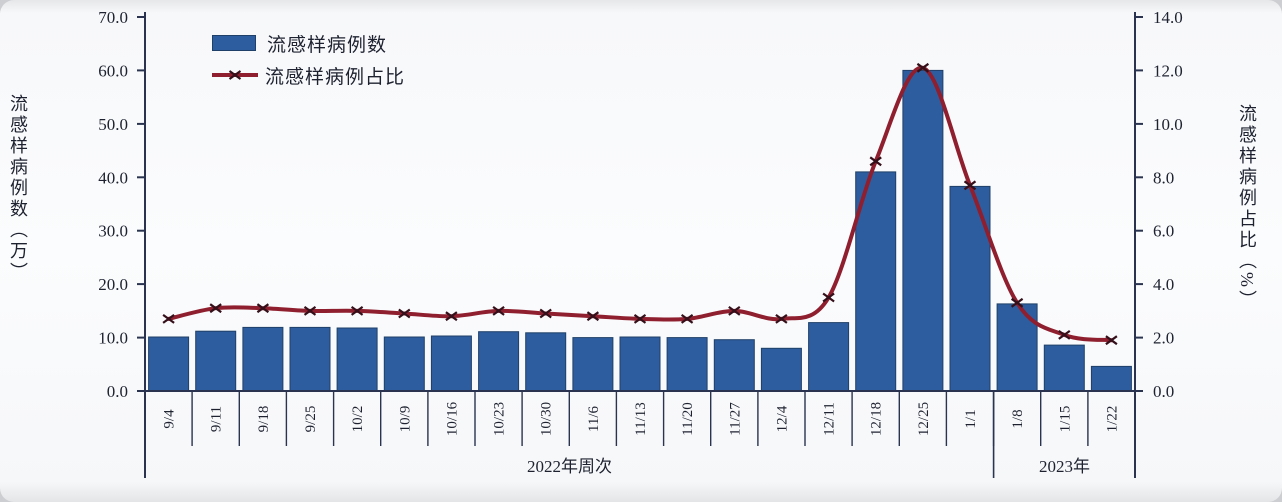 The image size is (1282, 502). I want to click on x-category-label: 12/4, so click(782, 418).